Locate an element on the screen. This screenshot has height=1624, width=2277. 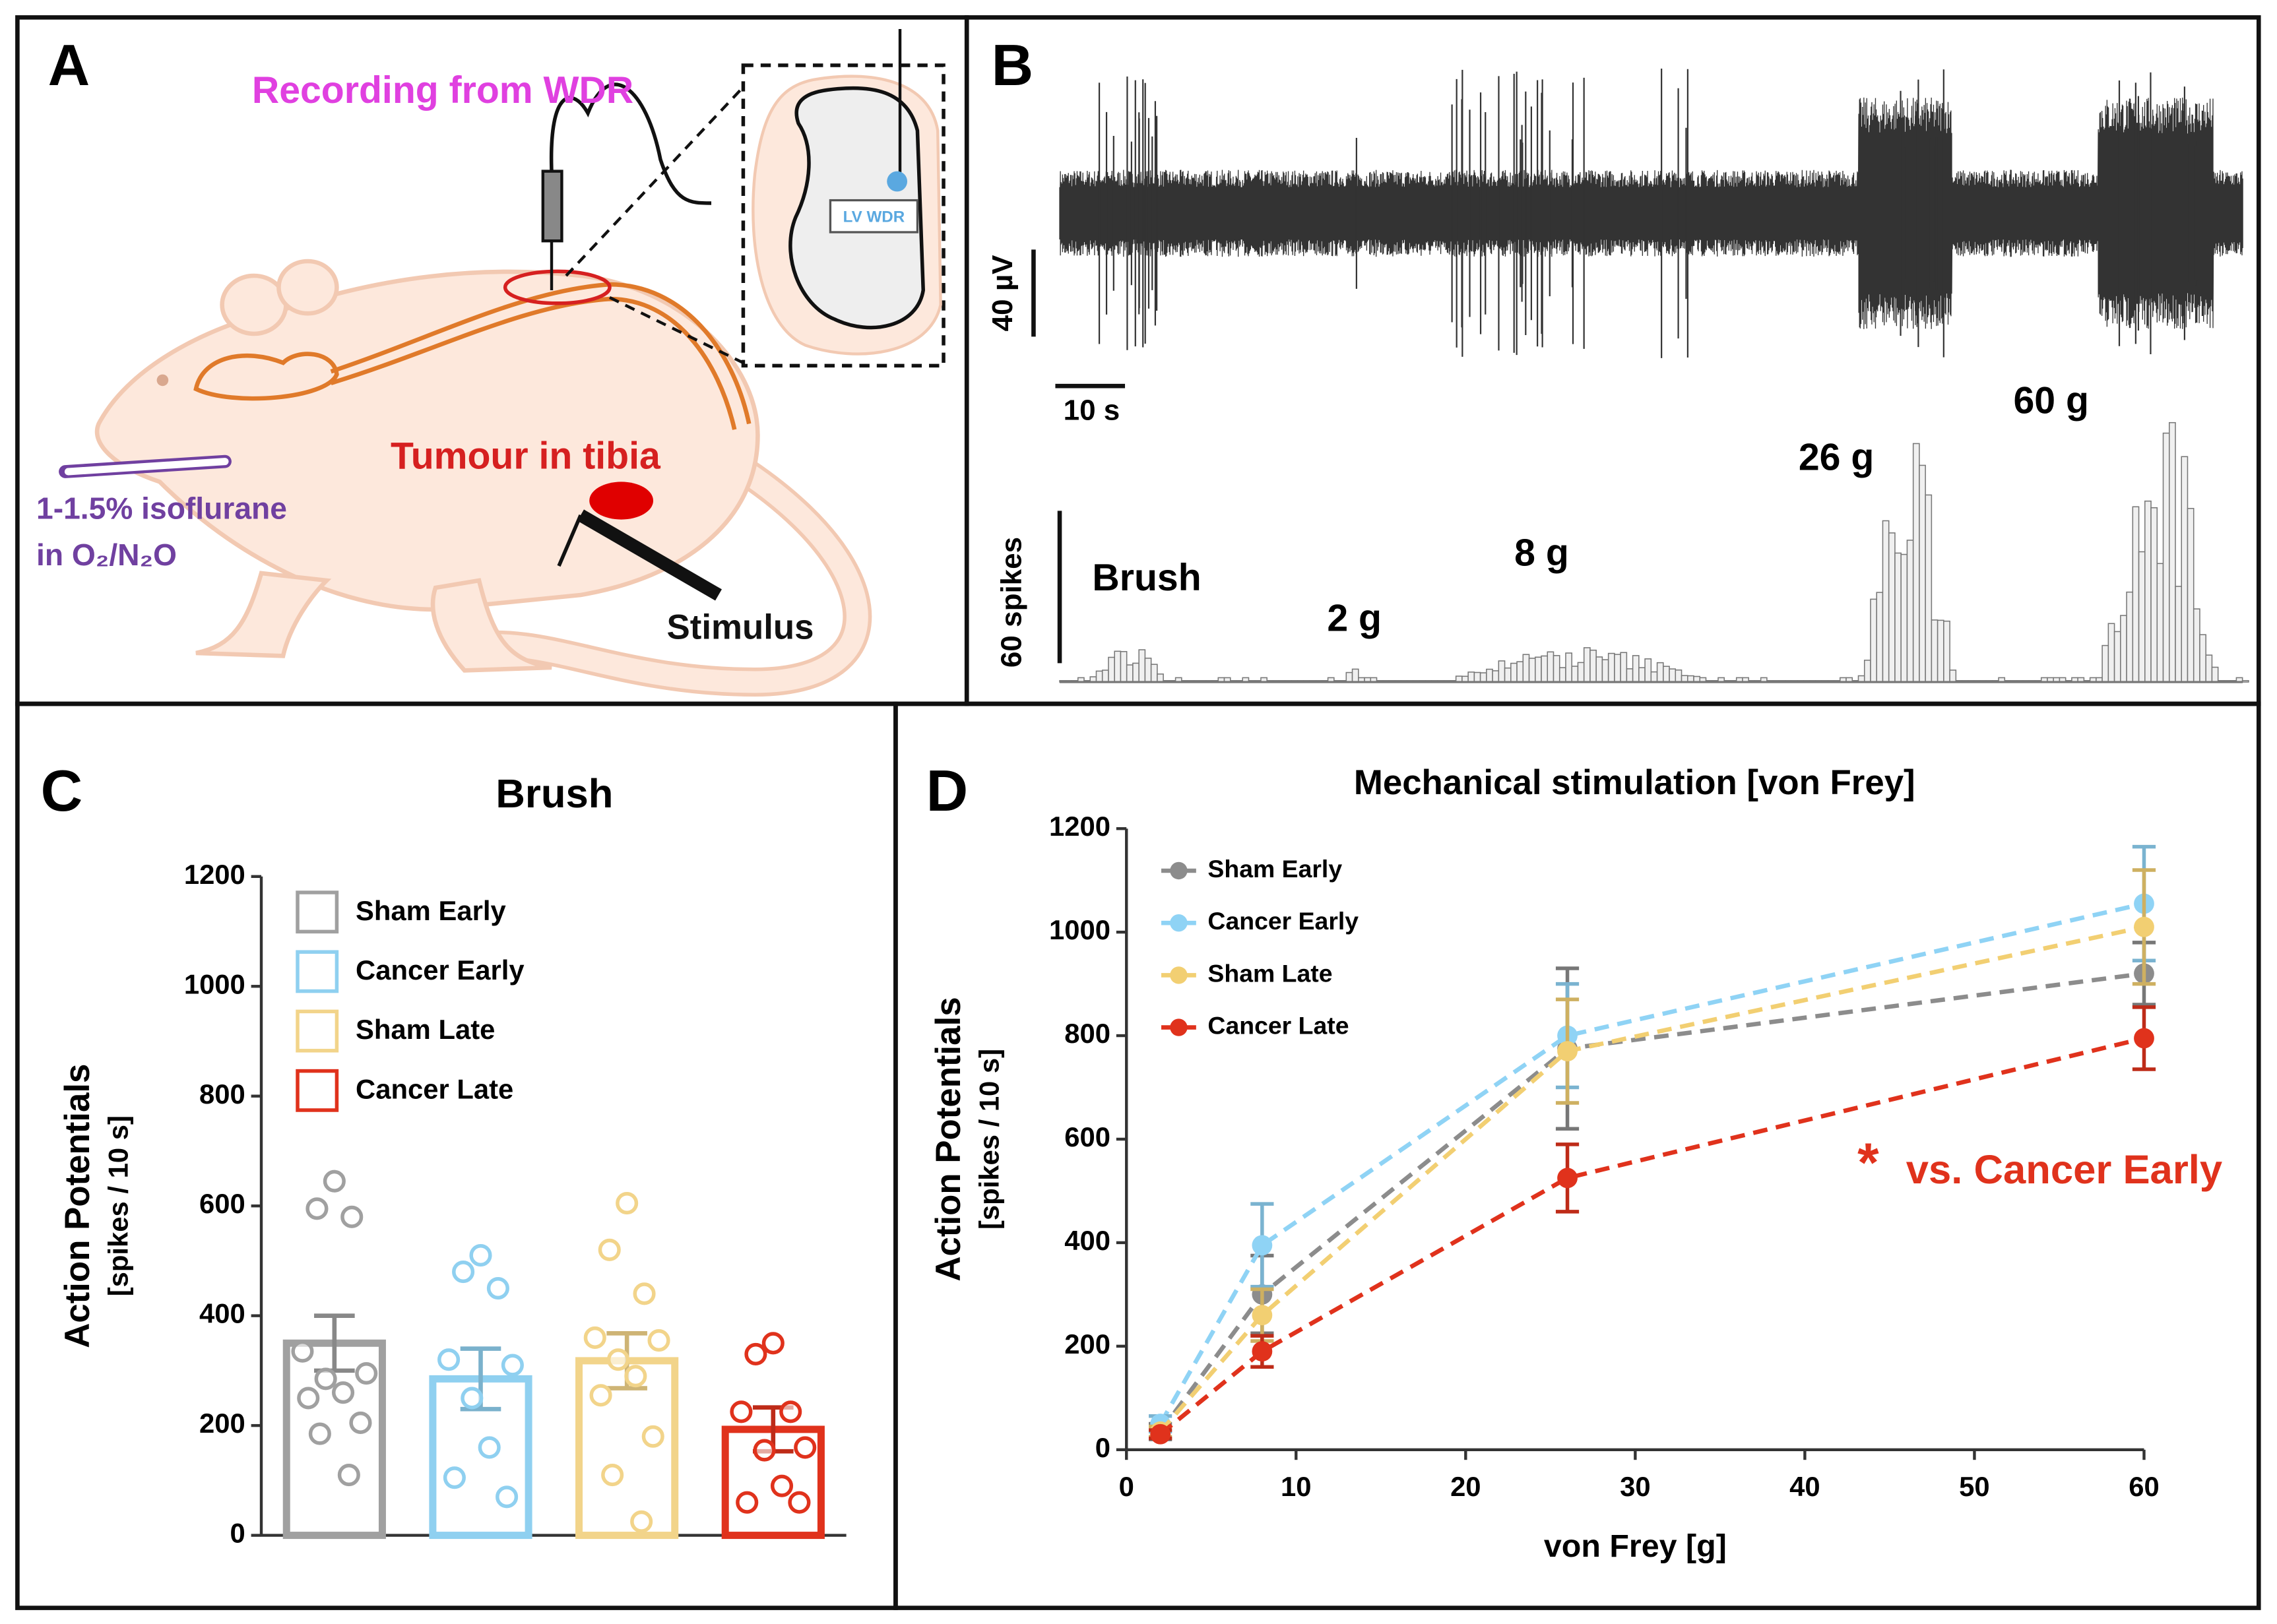
chart-title: Mechanical stimulation [von Frey] is located at coordinates (1634, 782).